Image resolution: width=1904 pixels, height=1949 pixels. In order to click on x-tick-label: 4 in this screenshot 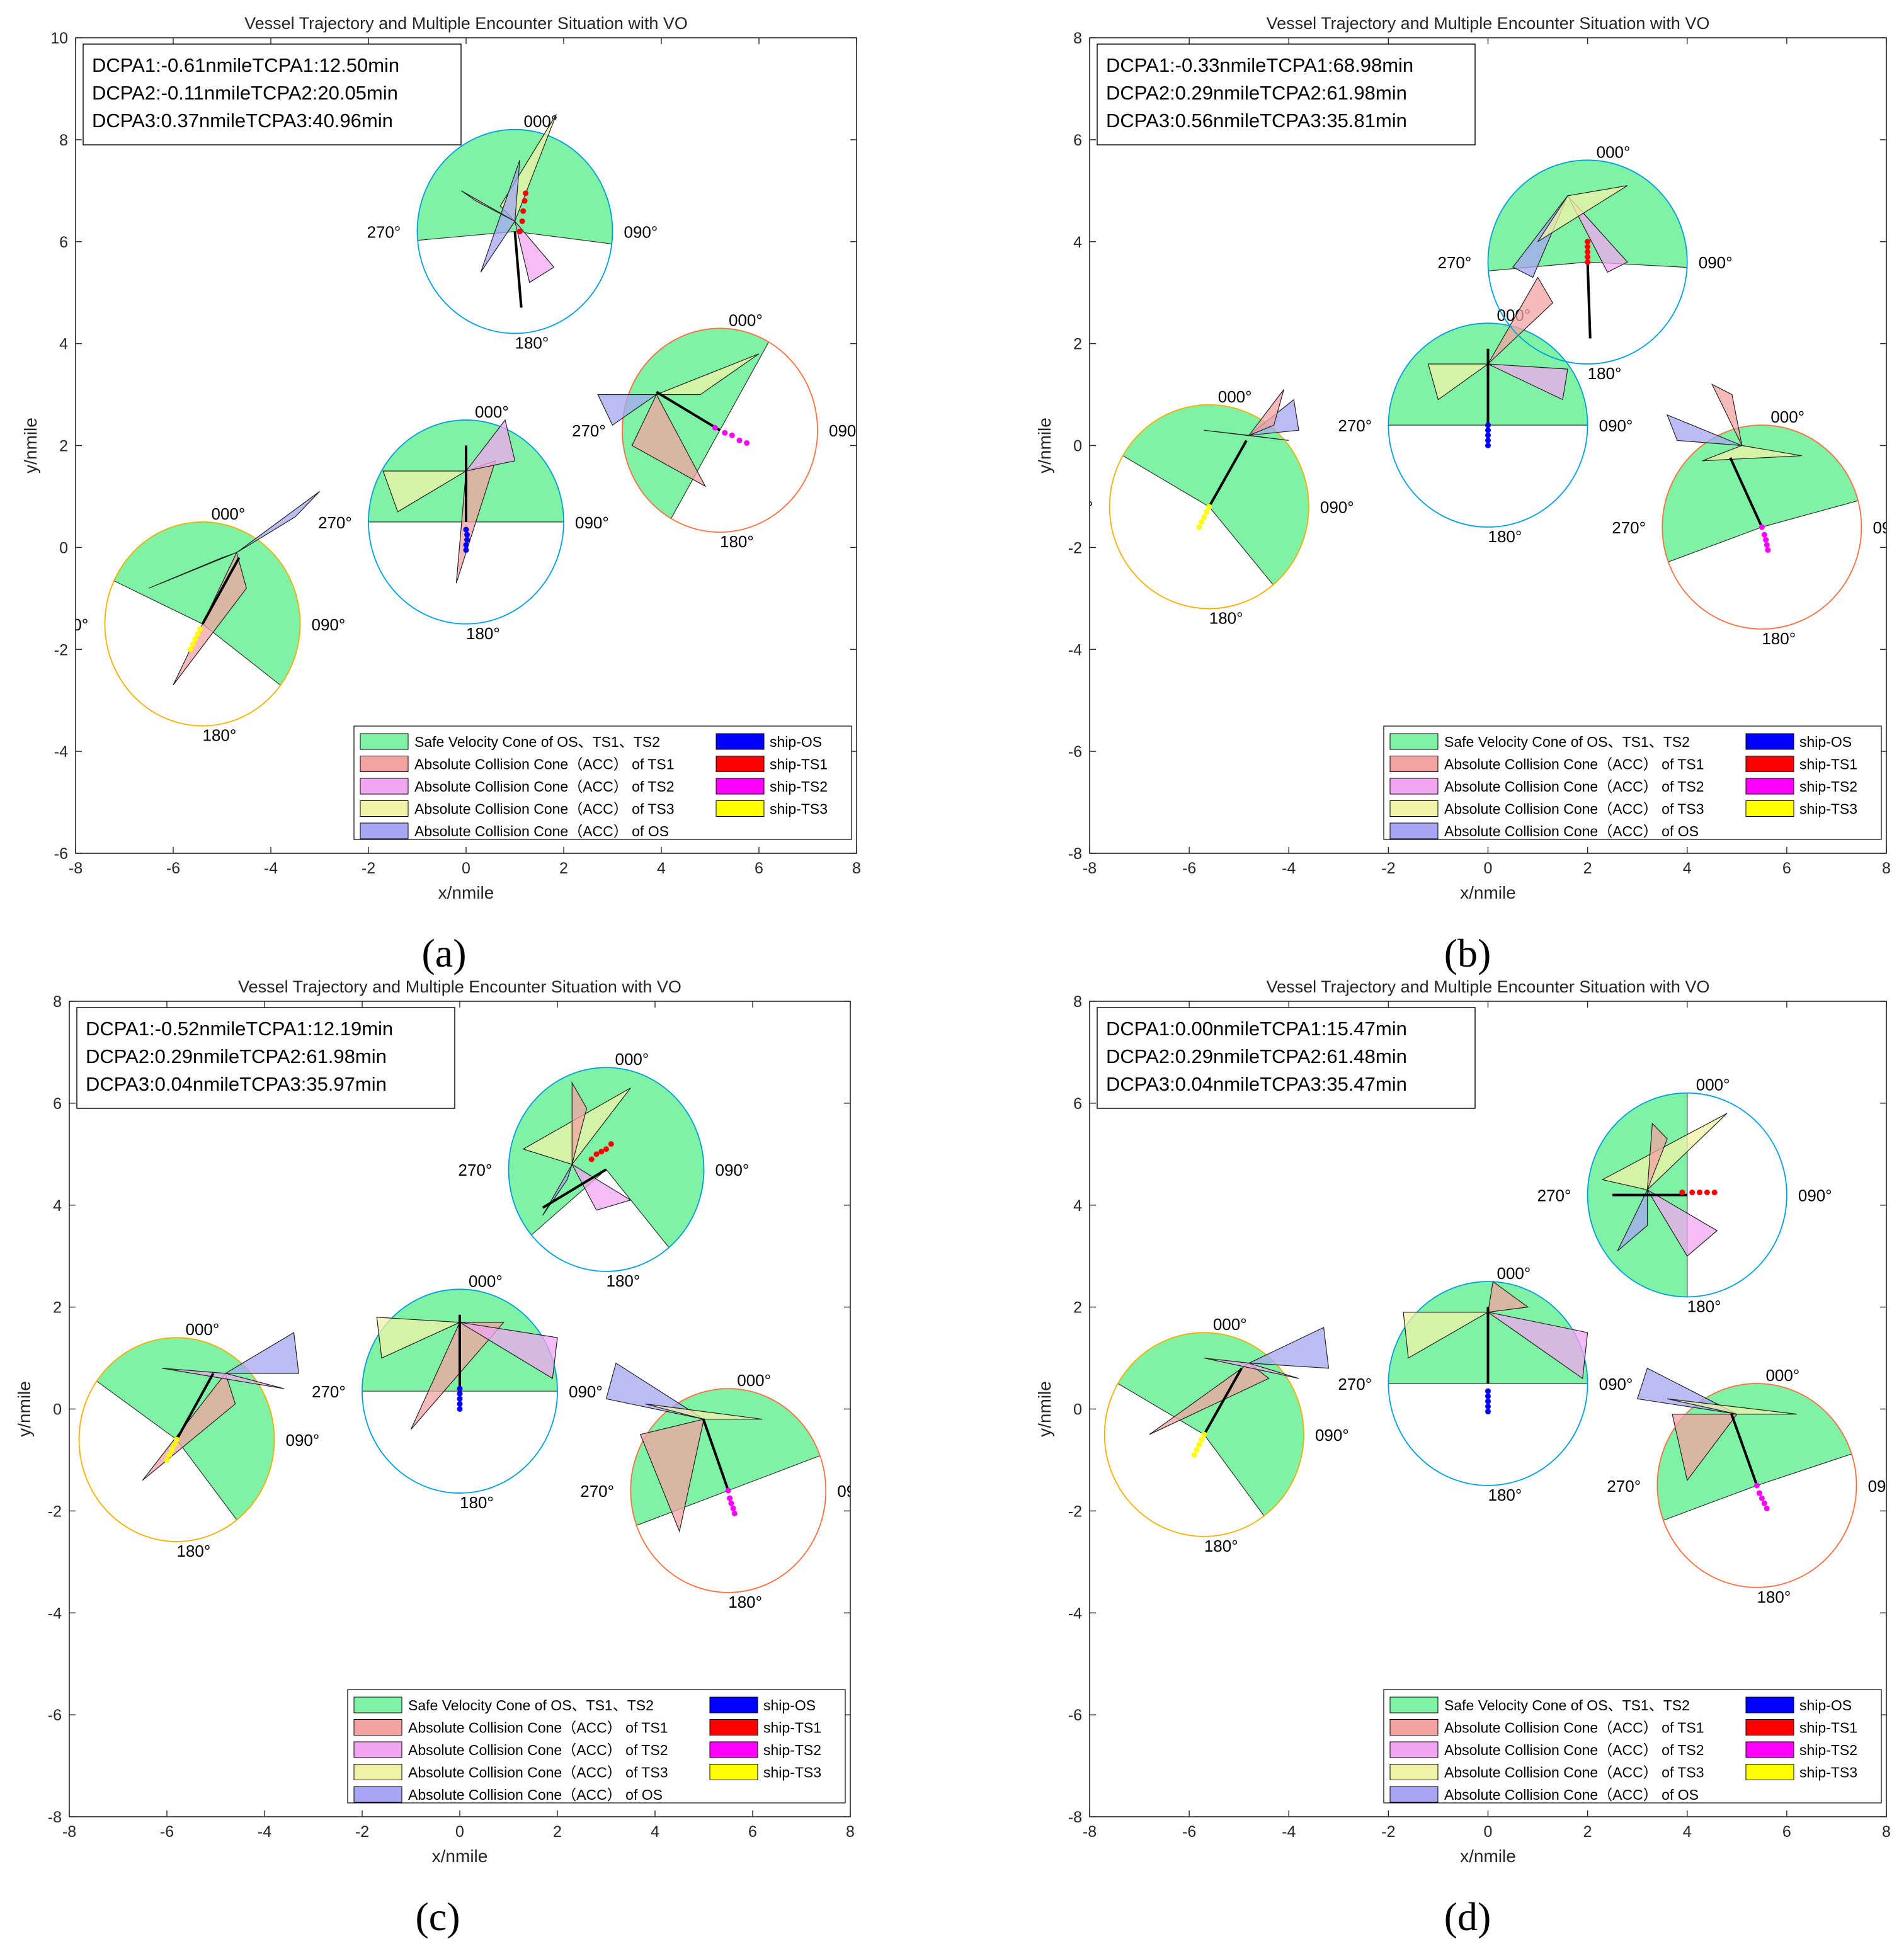, I will do `click(1687, 868)`.